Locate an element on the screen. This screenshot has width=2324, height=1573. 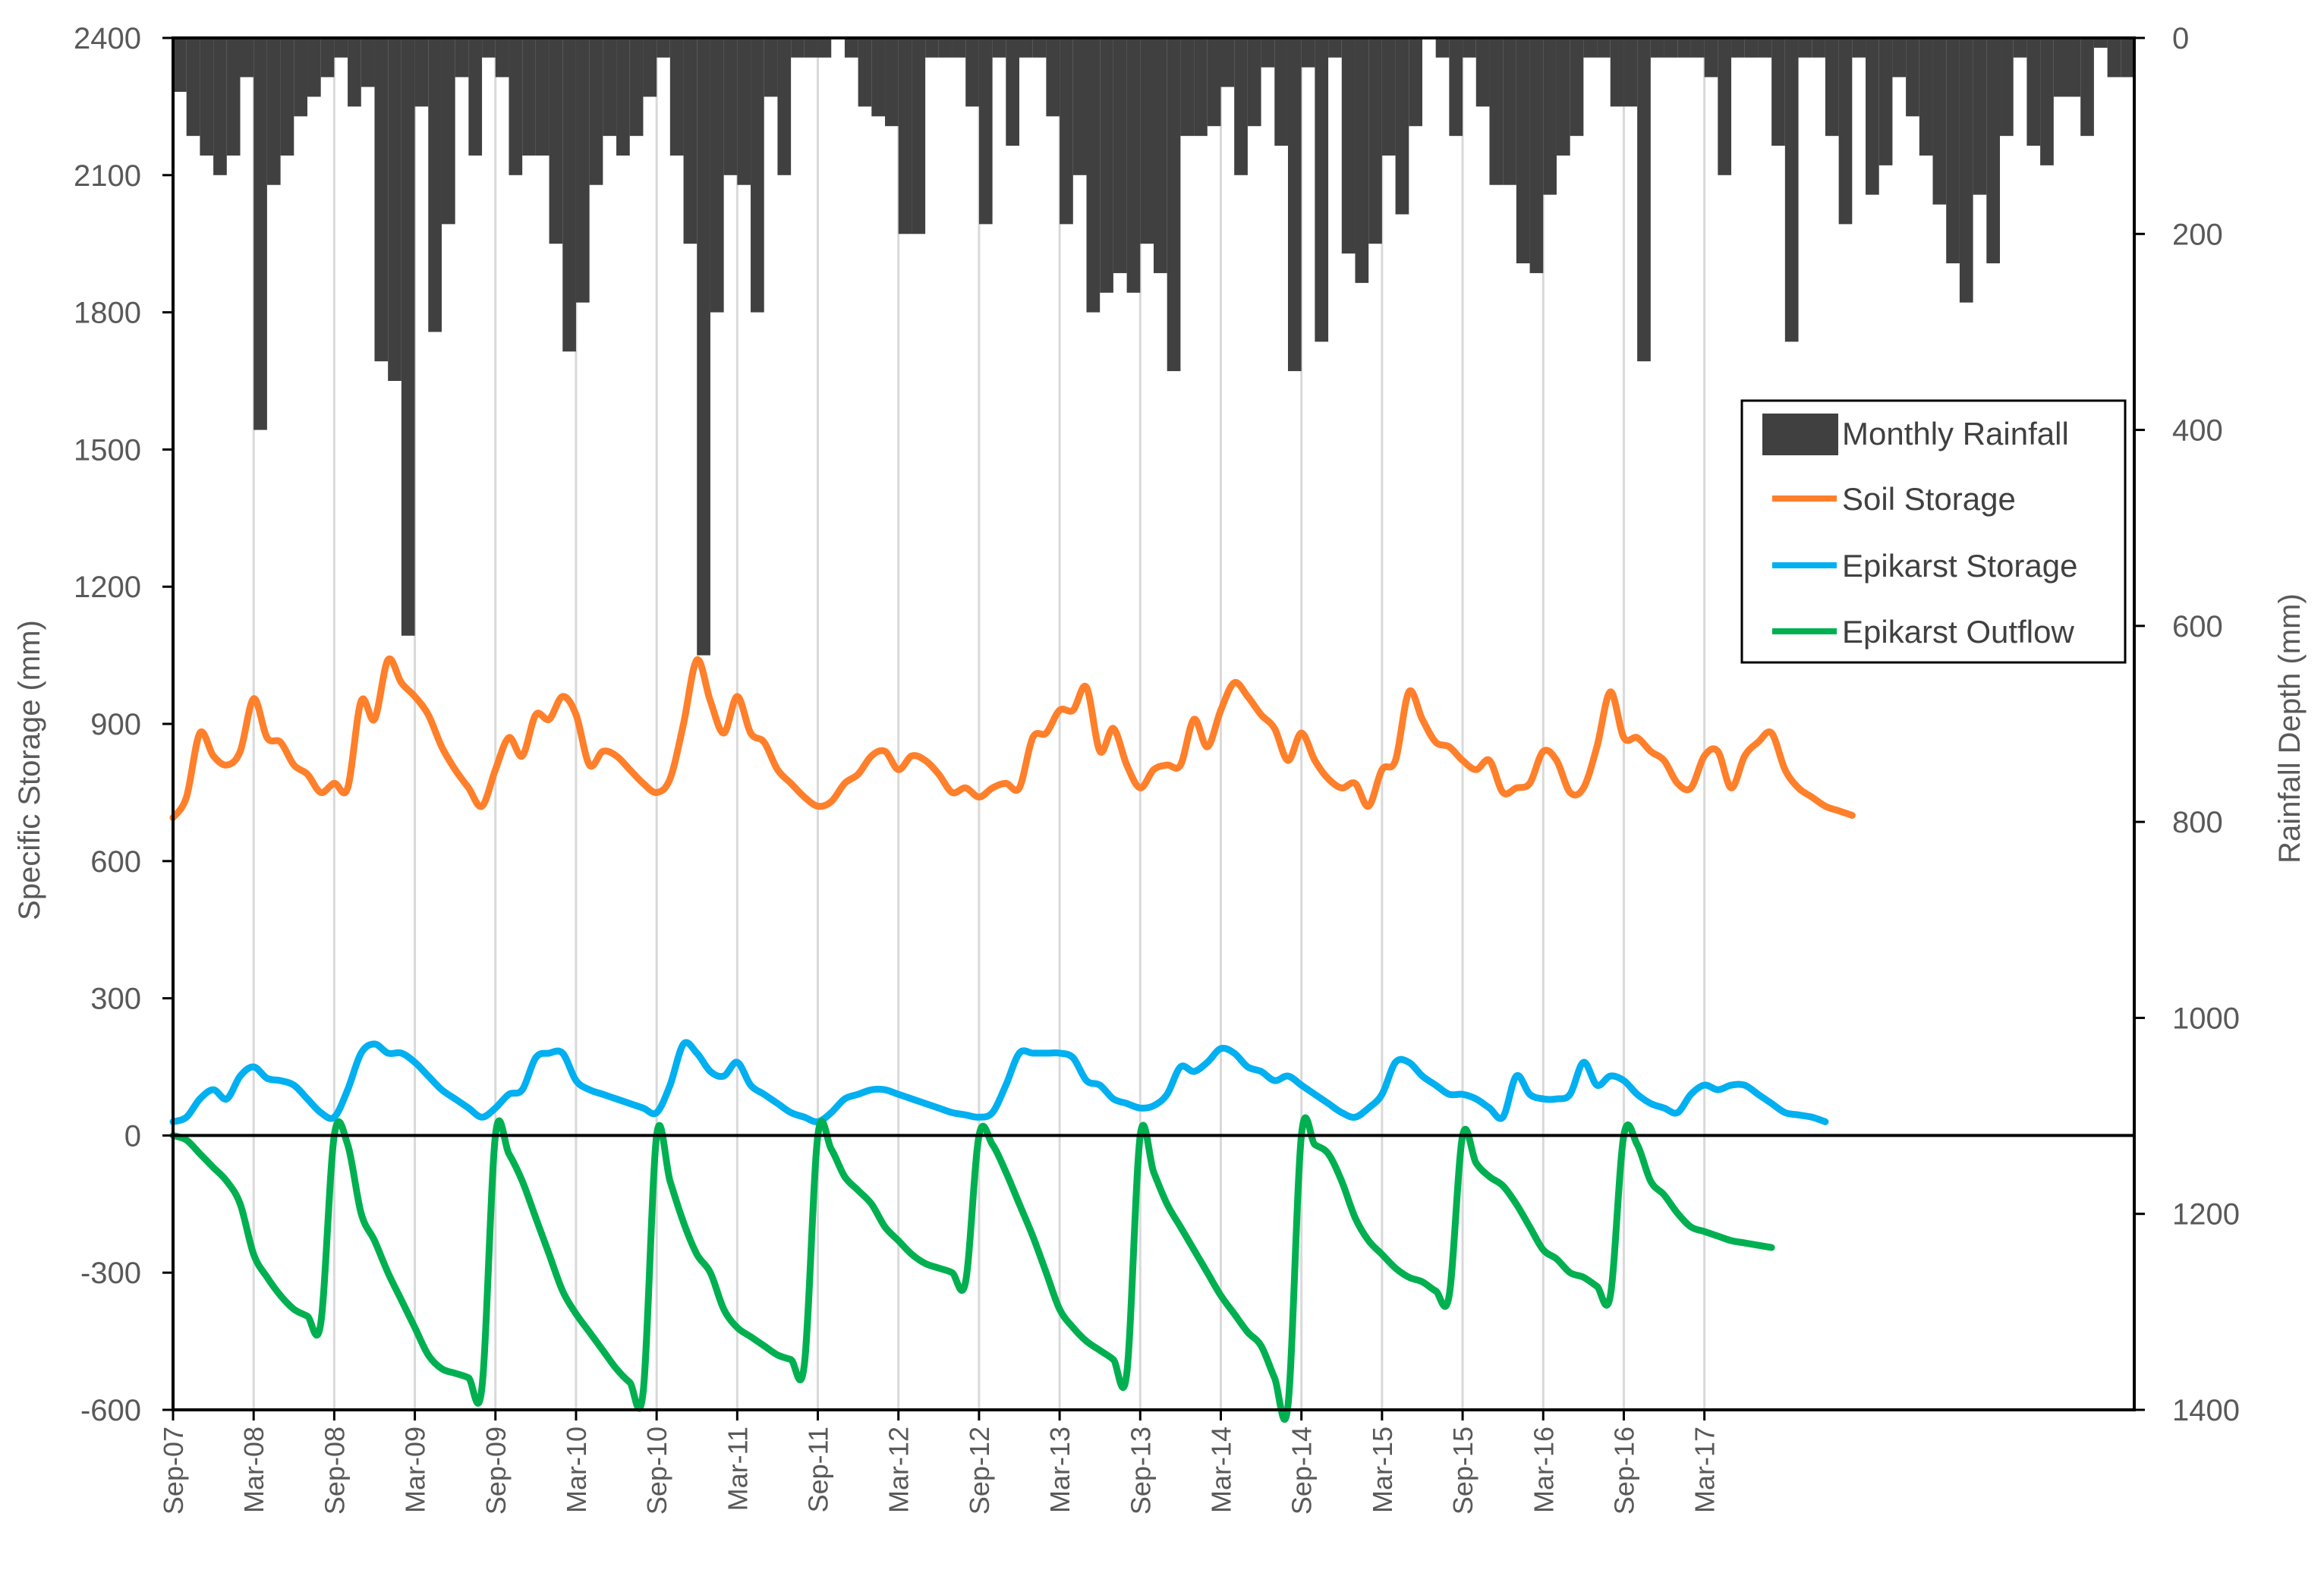
legend-swatch-rainfall is located at coordinates (1800, 434).